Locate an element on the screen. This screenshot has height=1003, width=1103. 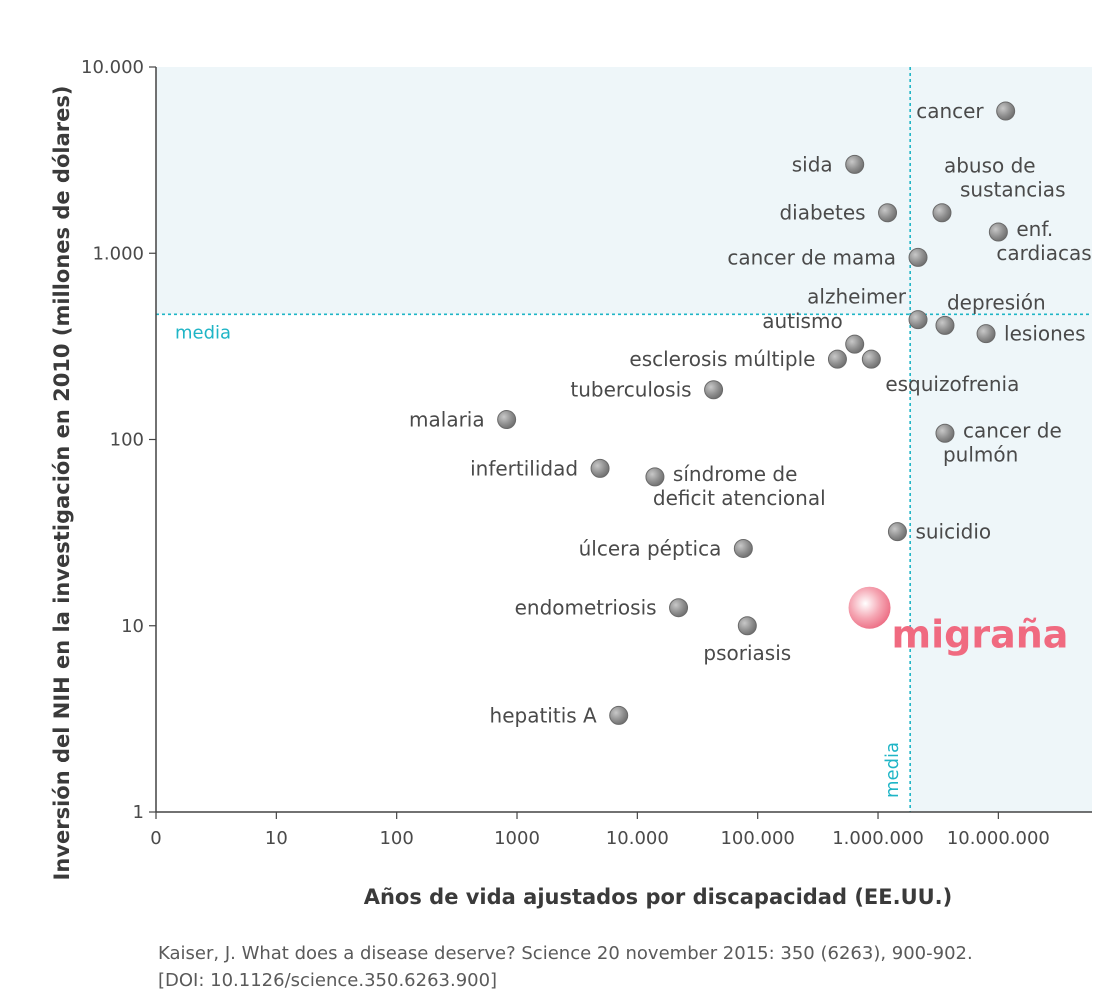
x-tick-label: 10 is located at coordinates (276, 838).